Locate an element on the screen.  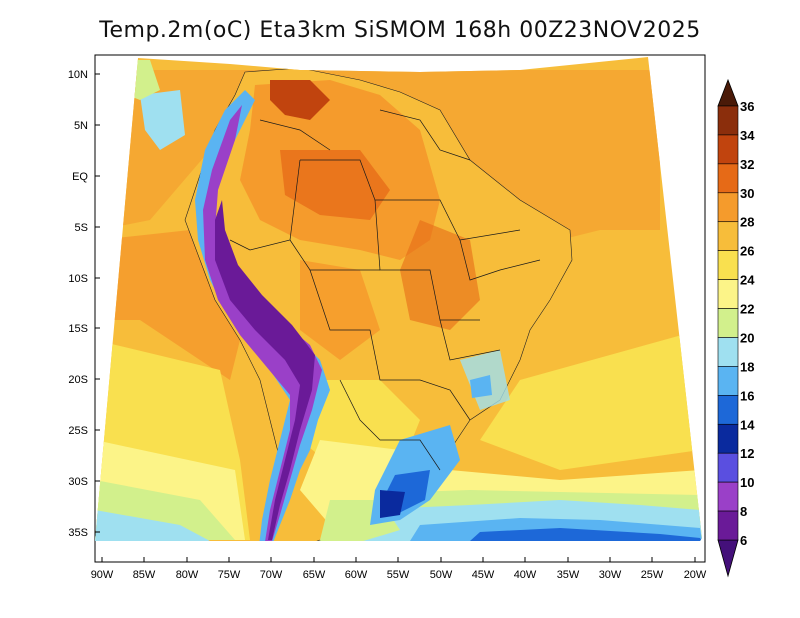
lon-label: 70W is located at coordinates (271, 575).